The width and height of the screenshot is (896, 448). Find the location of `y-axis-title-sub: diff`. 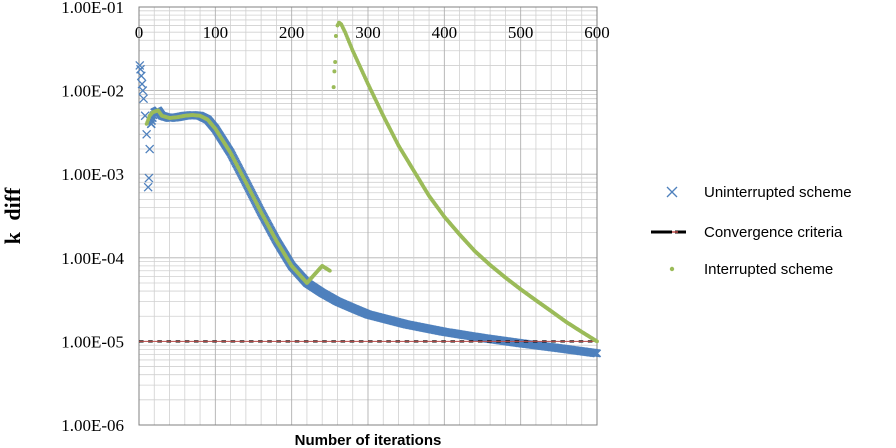

y-axis-title-sub: diff is located at coordinates (12, 204).